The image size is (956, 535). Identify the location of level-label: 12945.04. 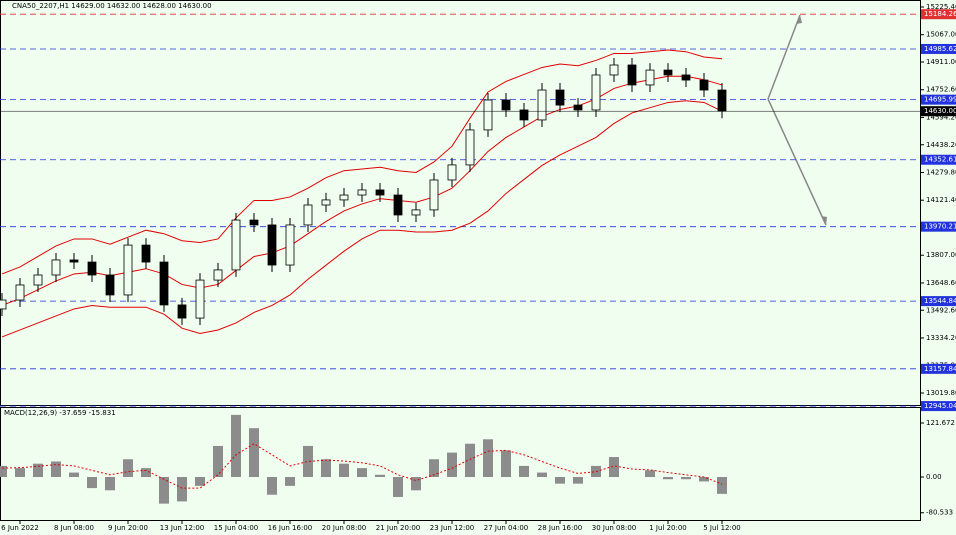
(940, 406).